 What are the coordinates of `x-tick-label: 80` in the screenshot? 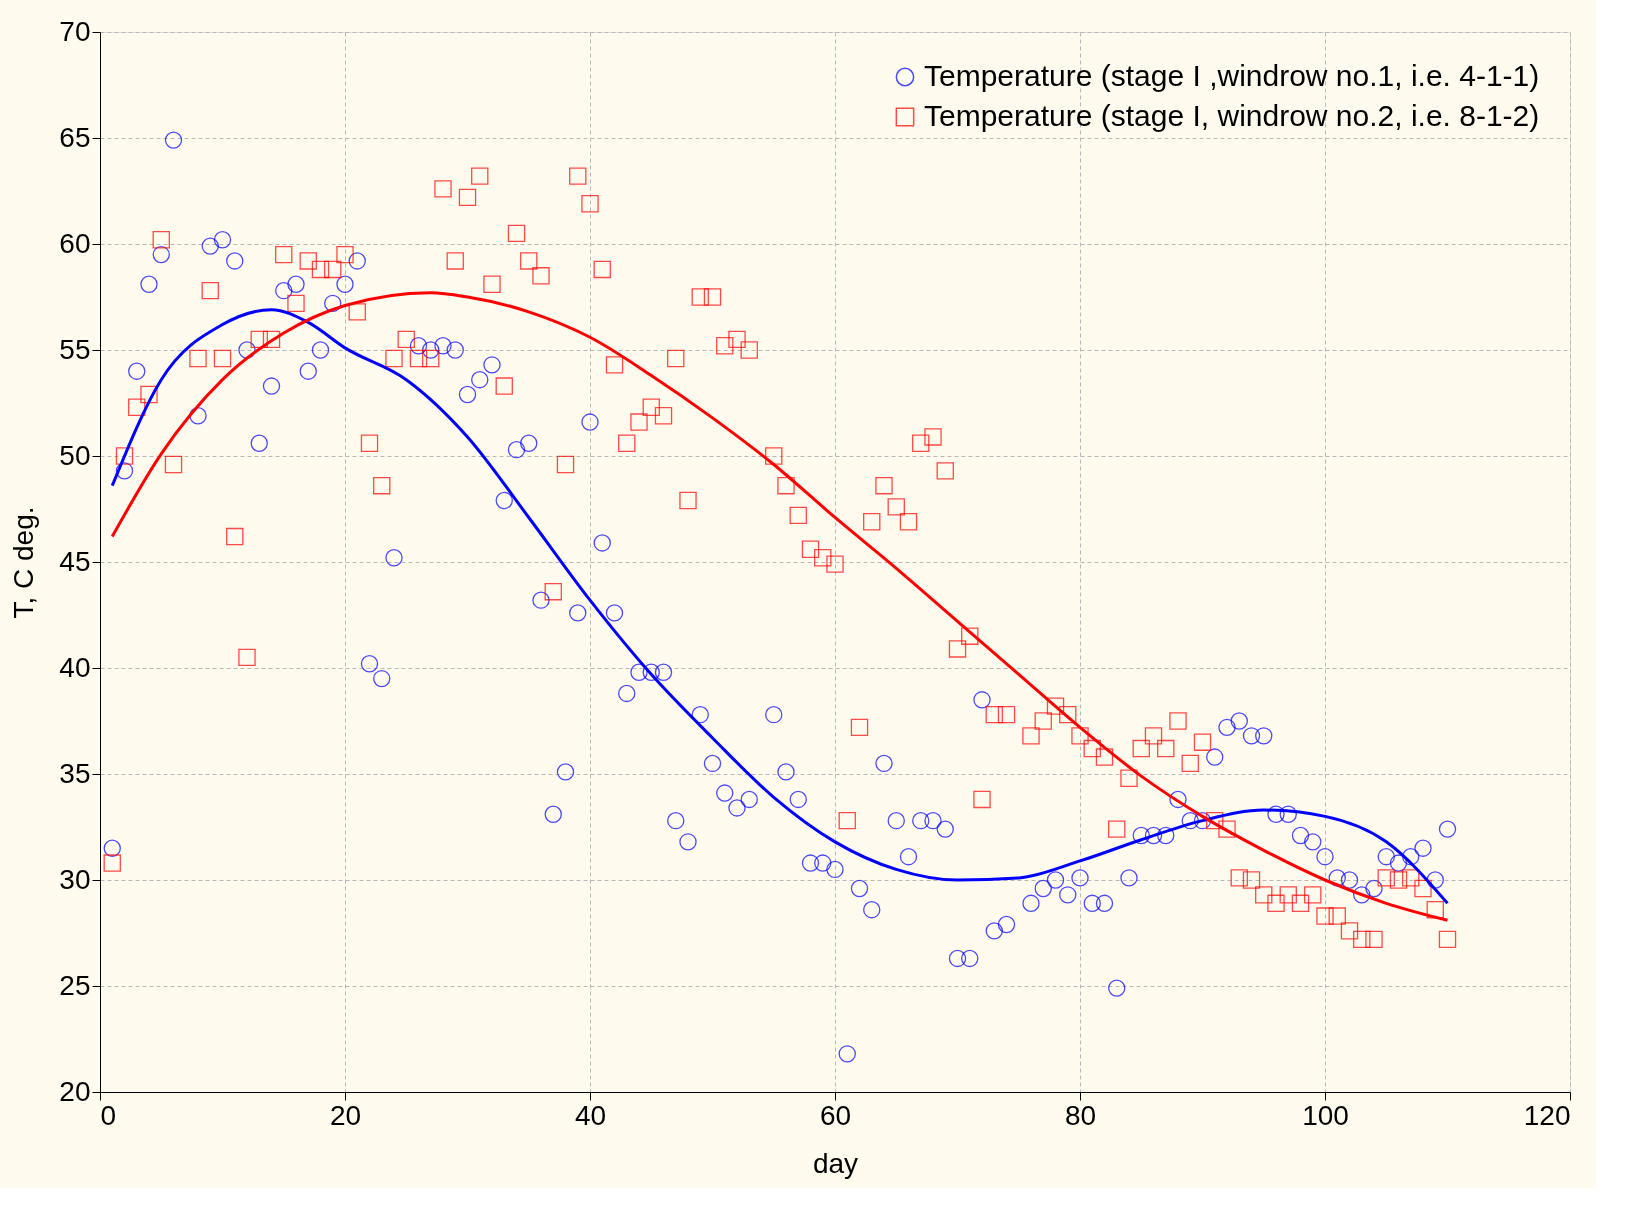 It's located at (1080, 1115).